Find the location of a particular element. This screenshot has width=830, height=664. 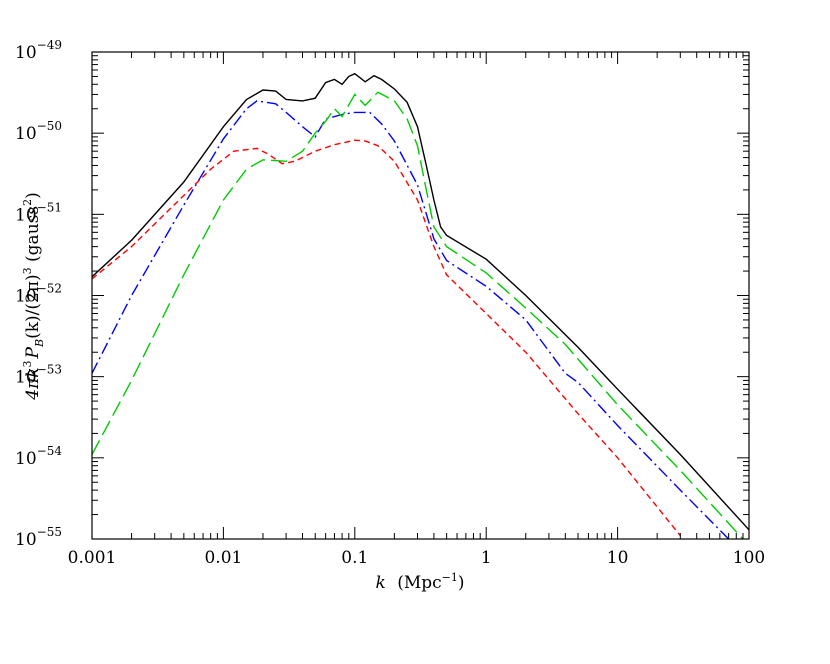

y-tick-label: 10−49 is located at coordinates (38, 50).